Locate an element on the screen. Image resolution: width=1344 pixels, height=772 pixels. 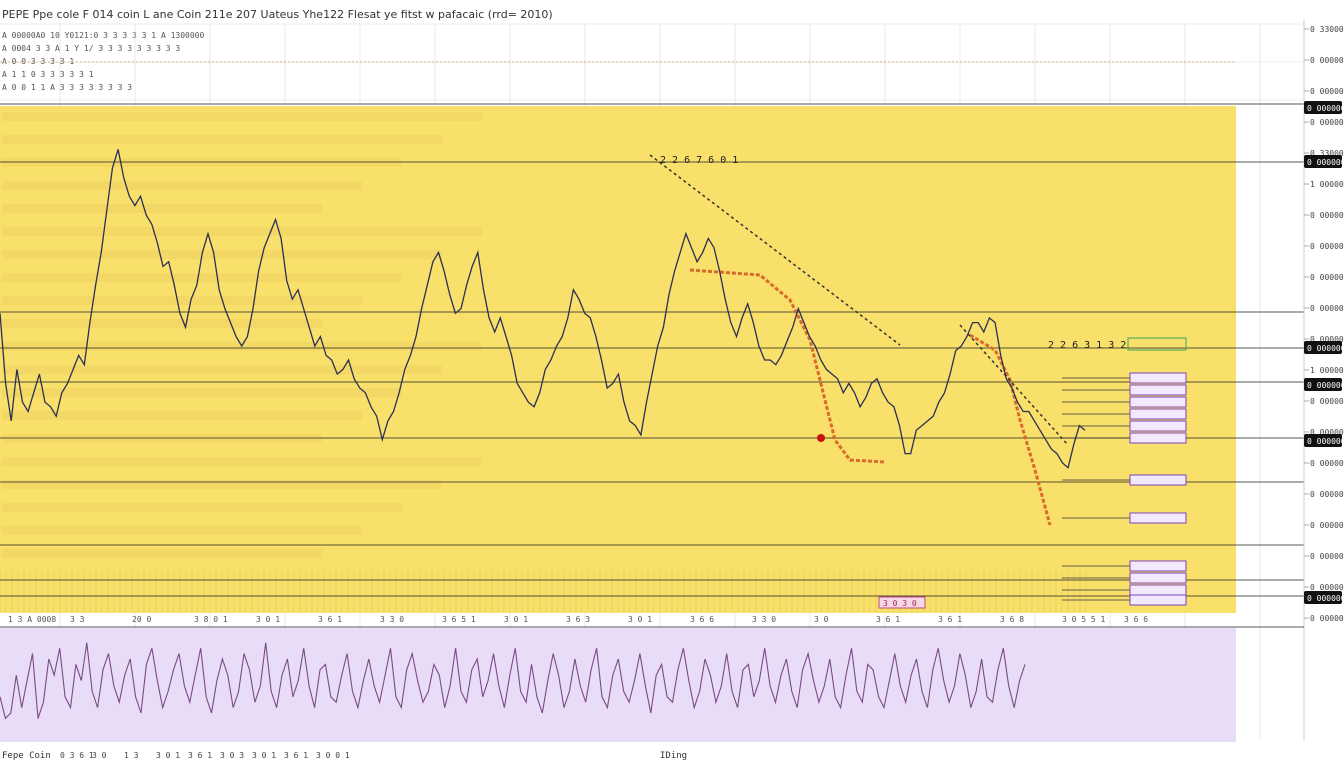
x-tick-label: 3 0 is located at coordinates (821, 619).